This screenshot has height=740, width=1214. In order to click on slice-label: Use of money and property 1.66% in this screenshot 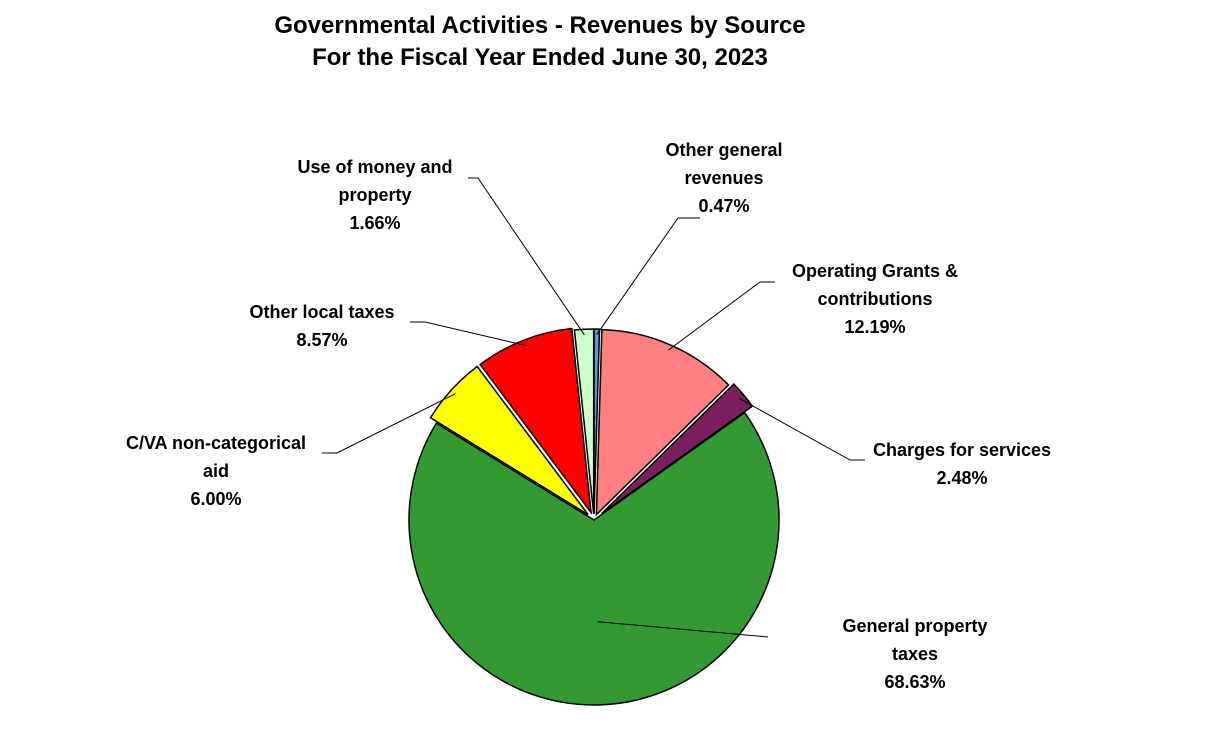, I will do `click(374, 195)`.